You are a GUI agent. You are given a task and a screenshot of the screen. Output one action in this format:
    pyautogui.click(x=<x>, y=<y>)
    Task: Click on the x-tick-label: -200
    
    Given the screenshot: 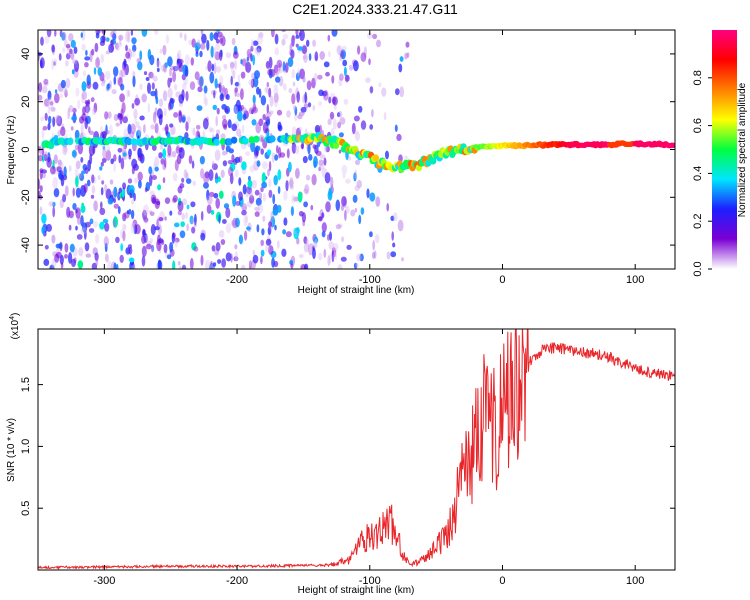 What is the action you would take?
    pyautogui.click(x=237, y=581)
    